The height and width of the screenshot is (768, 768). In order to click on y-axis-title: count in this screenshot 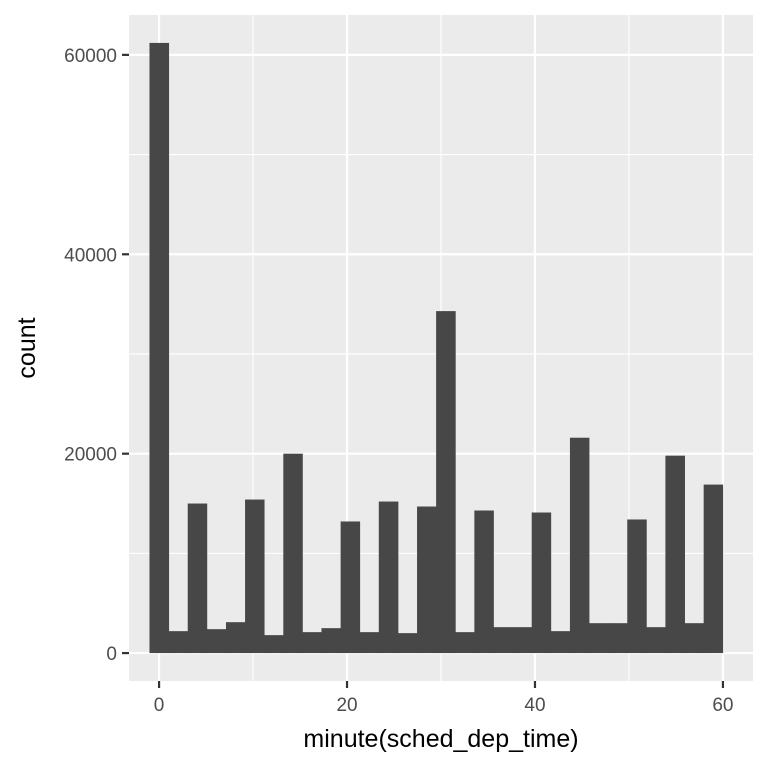, I will do `click(27, 347)`.